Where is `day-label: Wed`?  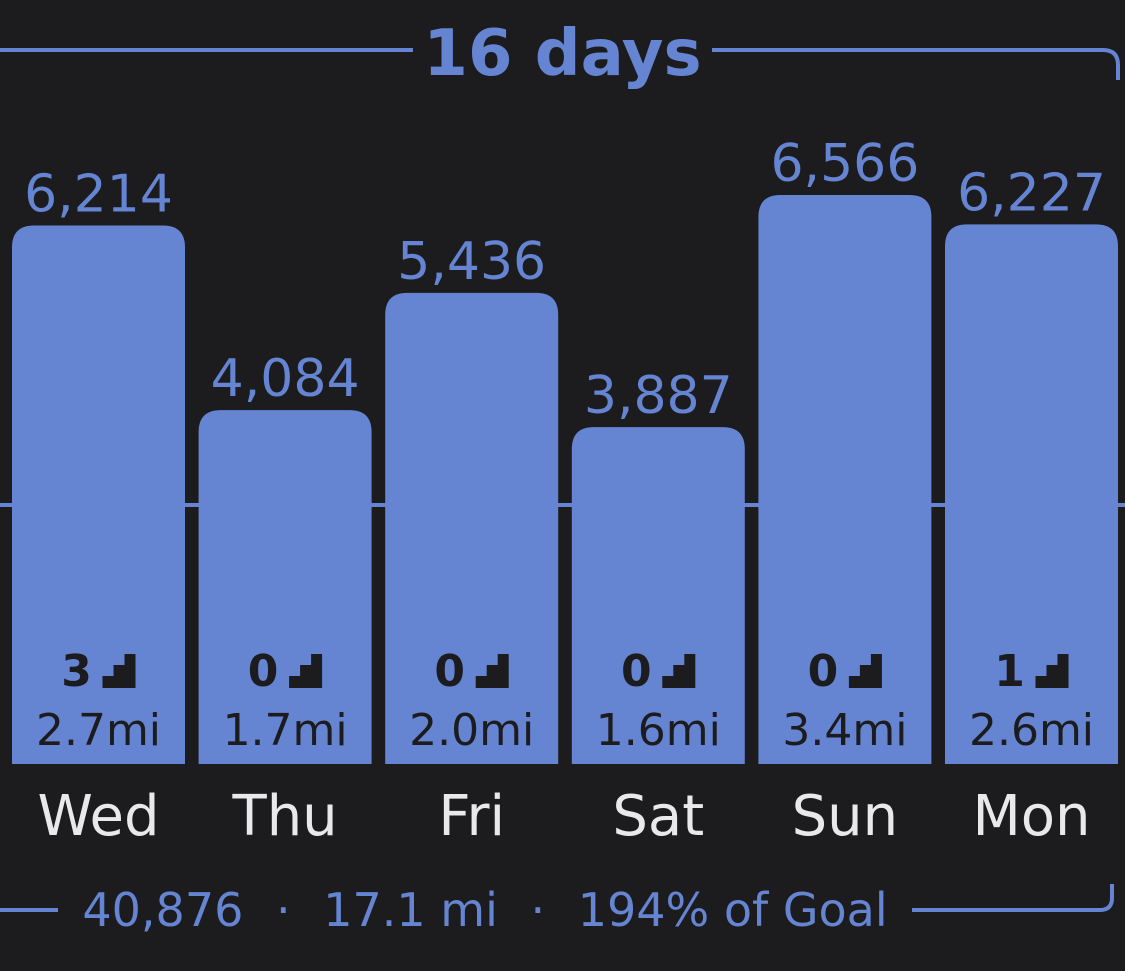 day-label: Wed is located at coordinates (98, 816).